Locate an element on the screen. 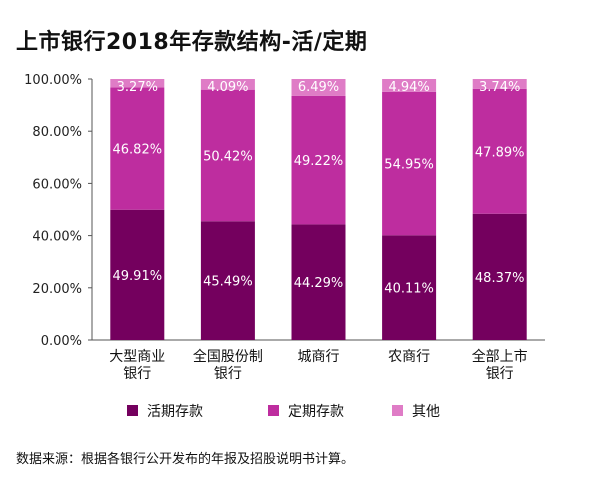 The width and height of the screenshot is (600, 481). data-label: 46.82% is located at coordinates (138, 150).